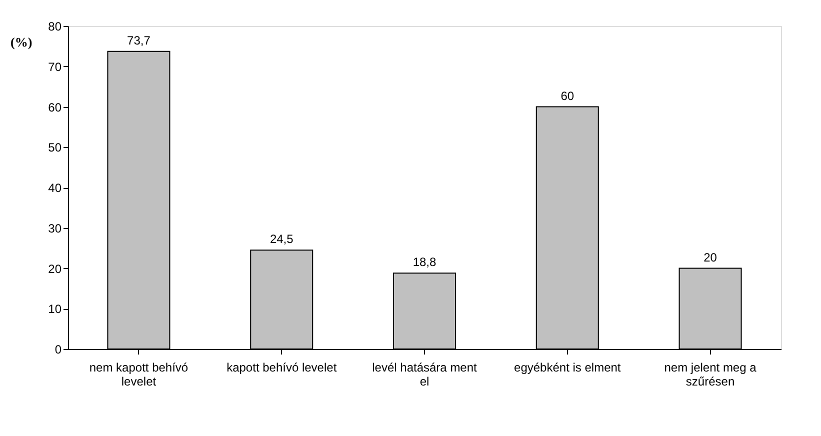  Describe the element at coordinates (55, 269) in the screenshot. I see `y-tick-label: 20` at that location.